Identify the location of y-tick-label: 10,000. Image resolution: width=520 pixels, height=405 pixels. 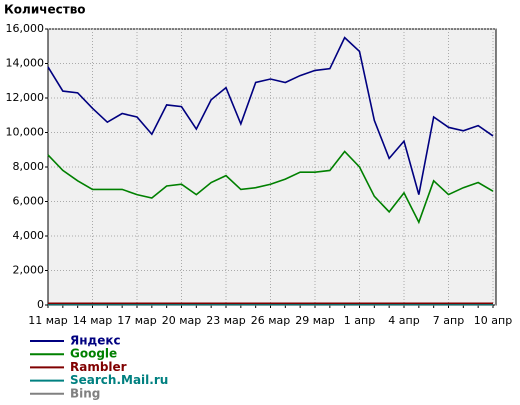
(25, 132).